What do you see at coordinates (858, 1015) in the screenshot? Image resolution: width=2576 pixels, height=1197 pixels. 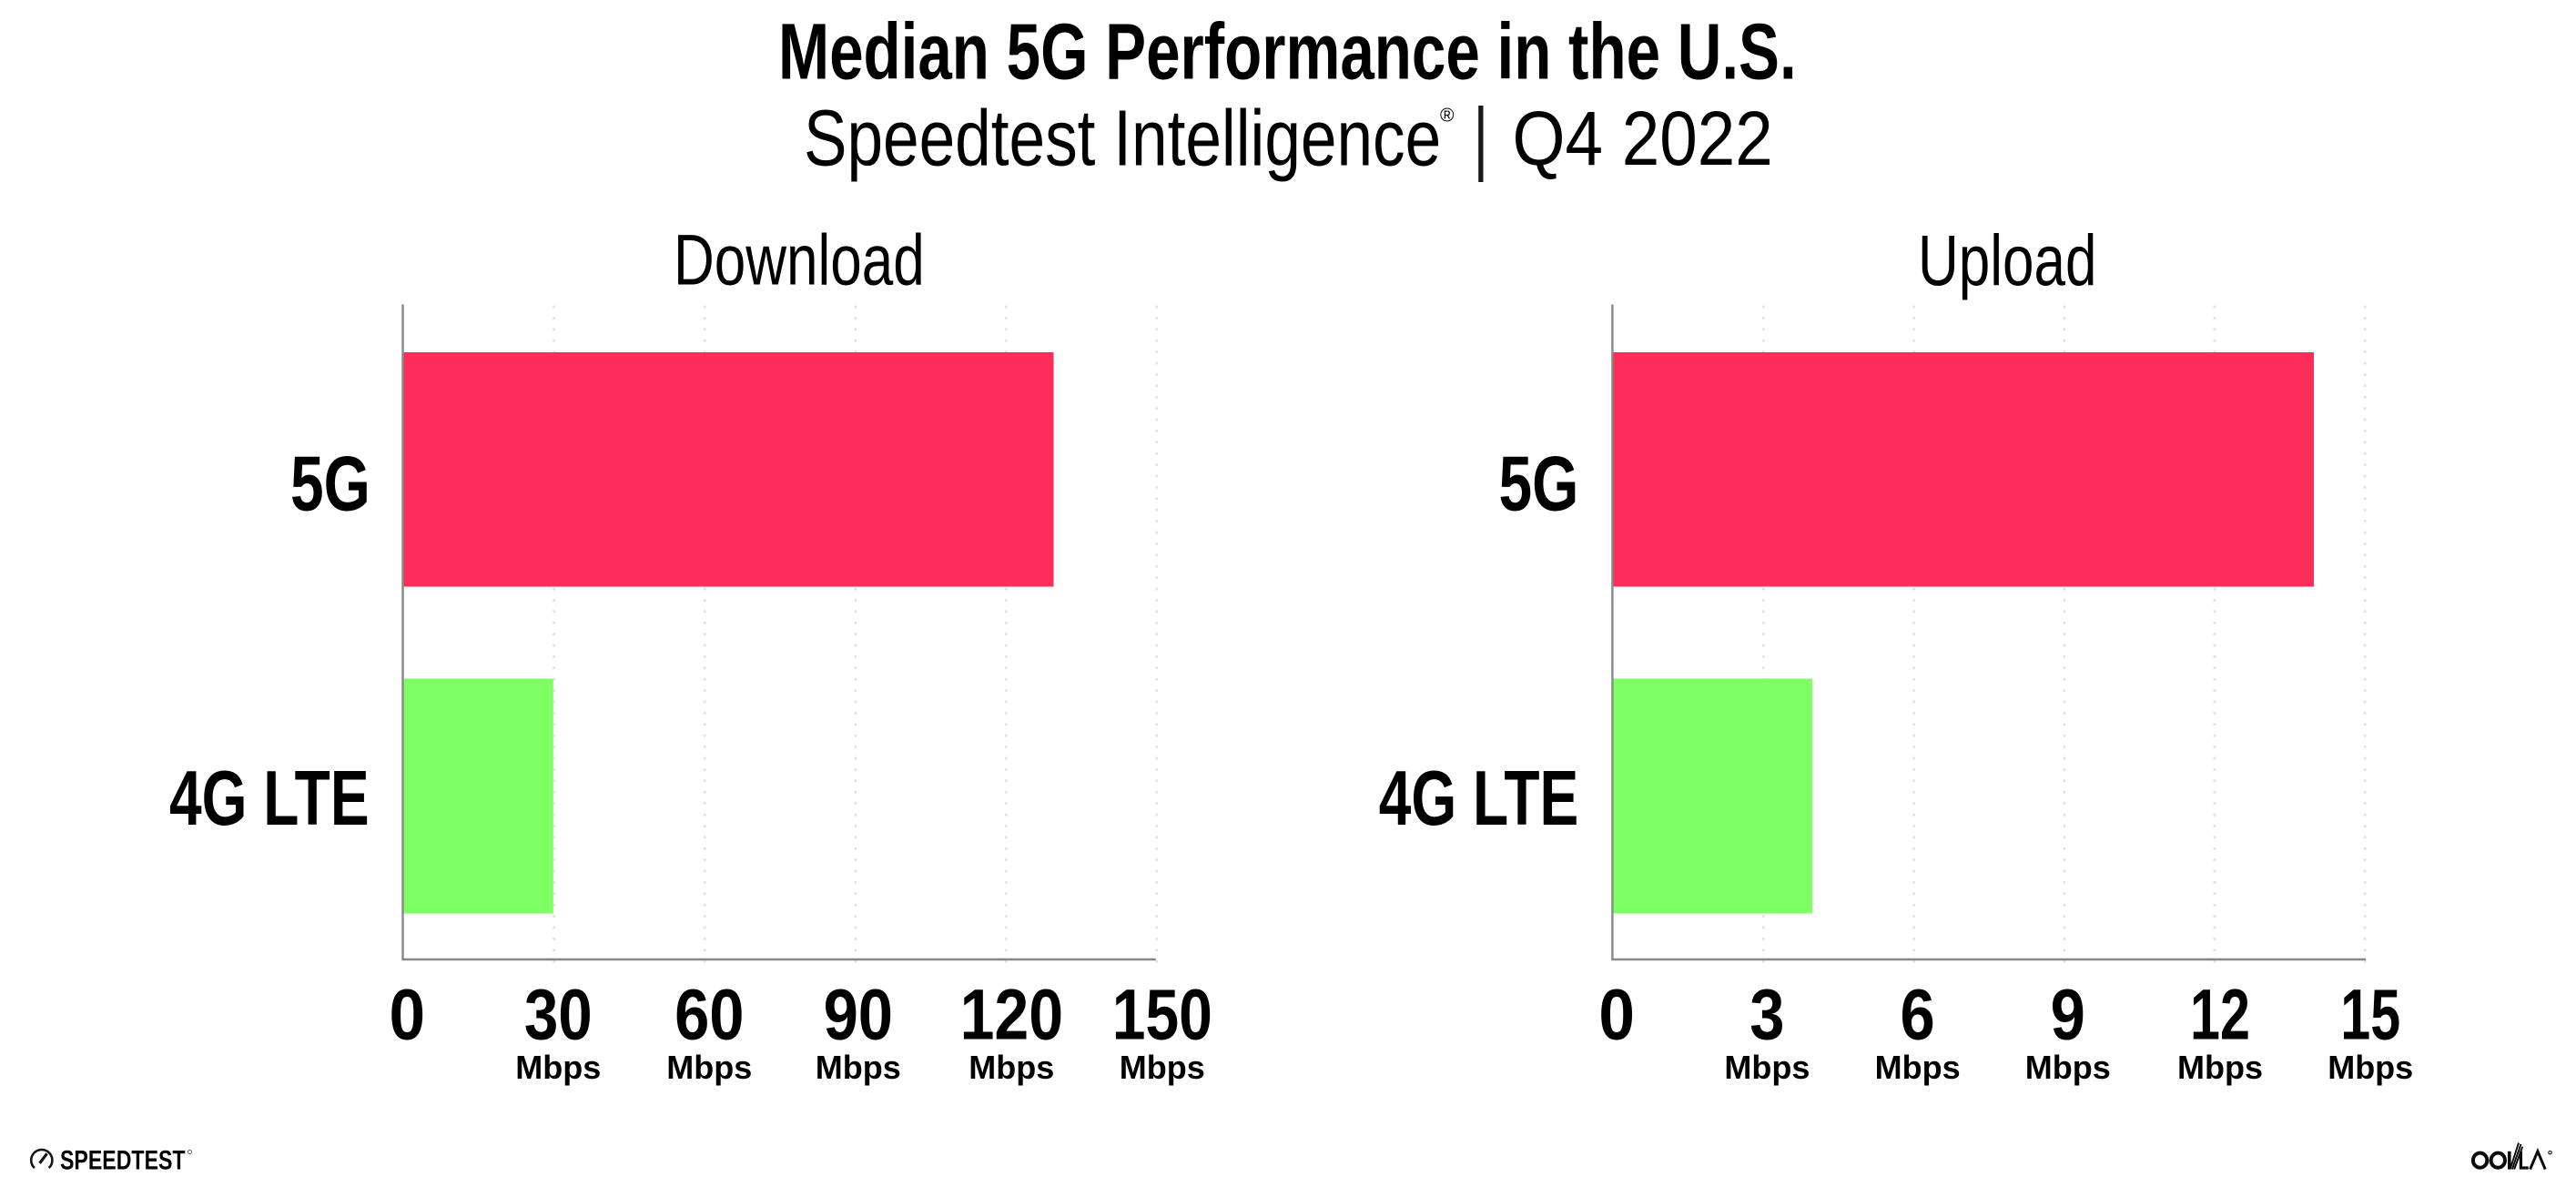 I see `svg-text: 90` at bounding box center [858, 1015].